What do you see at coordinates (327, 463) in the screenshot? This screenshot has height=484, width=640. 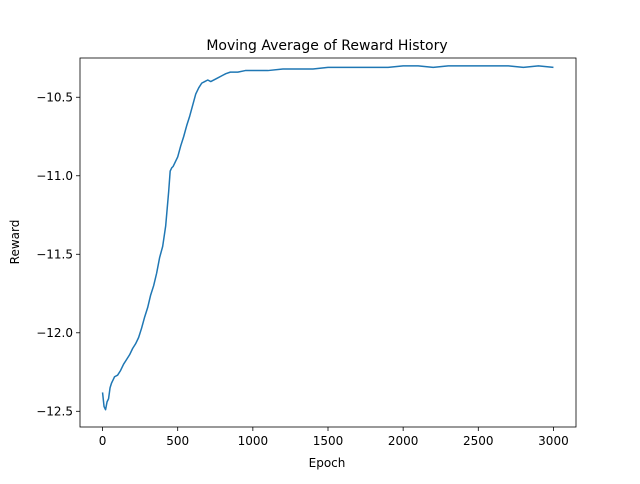 I see `x-axis-label: Epoch` at bounding box center [327, 463].